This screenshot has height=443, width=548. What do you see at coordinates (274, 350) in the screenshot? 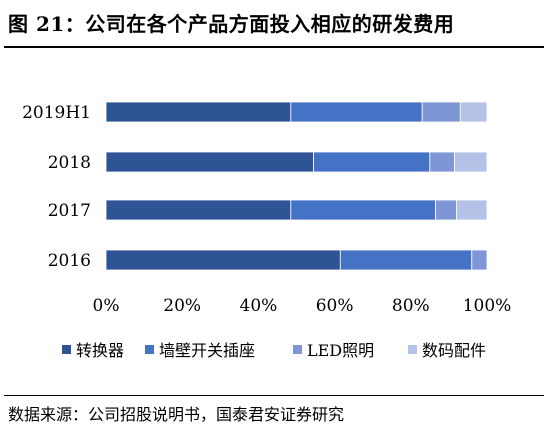
I see `legend: 转换器 墙壁开关插座 LED照明 数码配件` at bounding box center [274, 350].